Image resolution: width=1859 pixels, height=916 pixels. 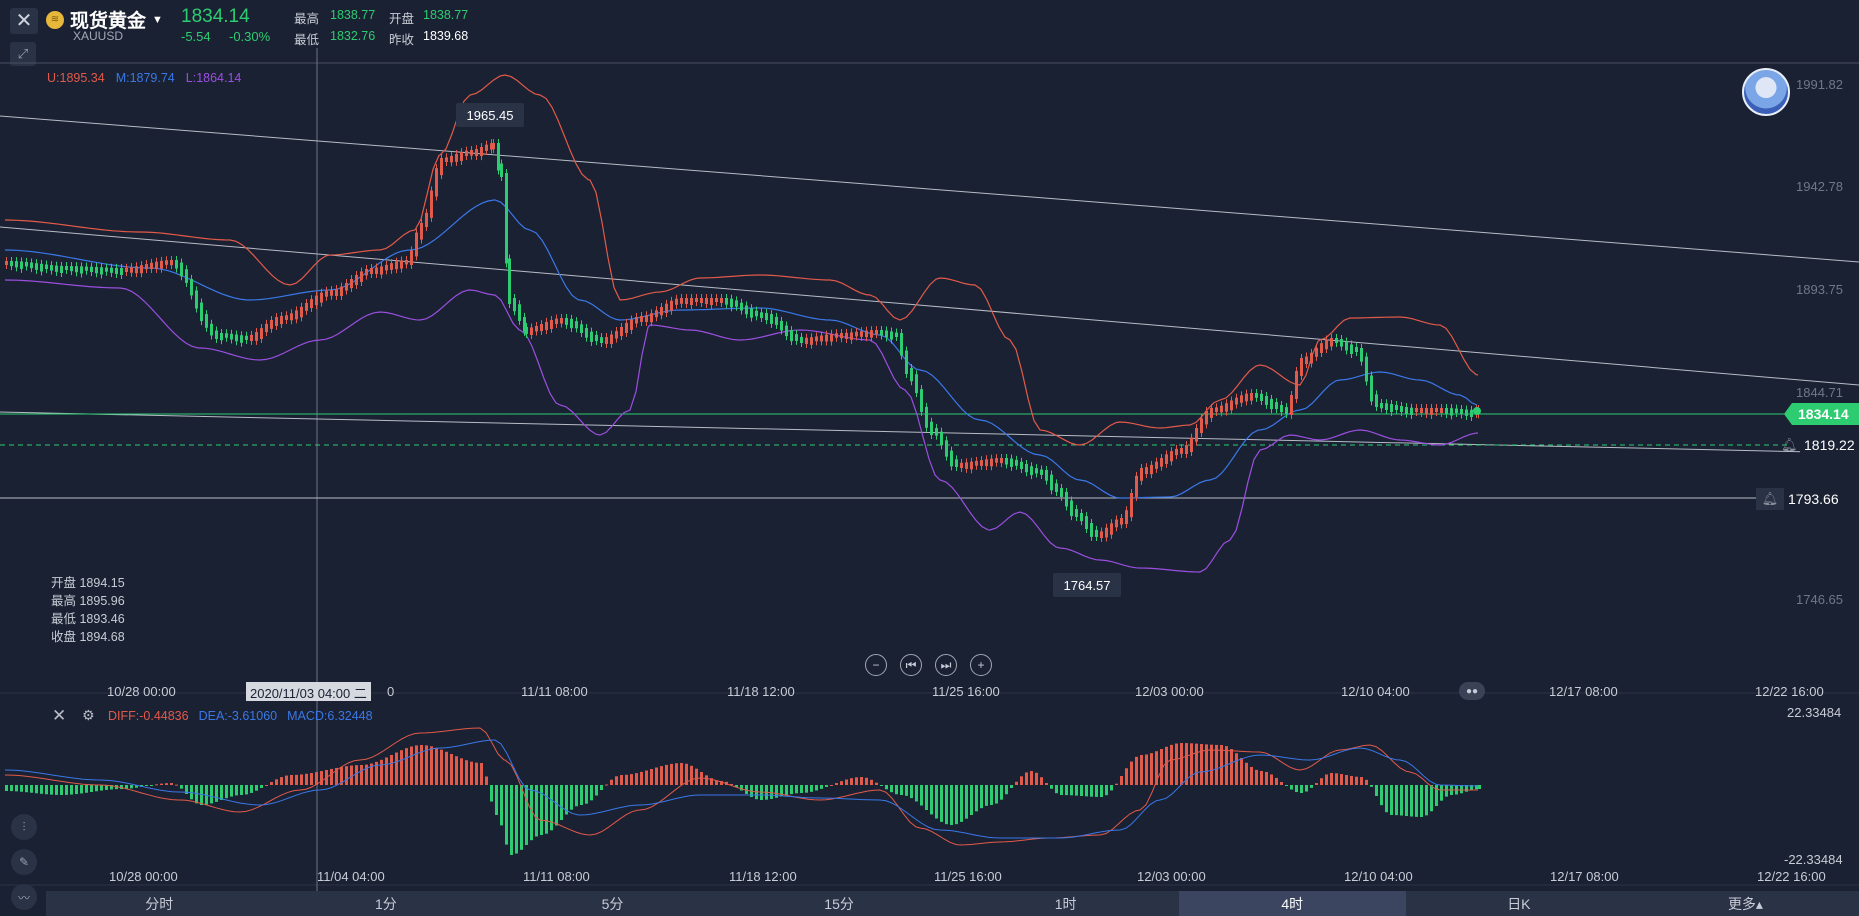 I want to click on close-icon: ✕, so click(x=24, y=21).